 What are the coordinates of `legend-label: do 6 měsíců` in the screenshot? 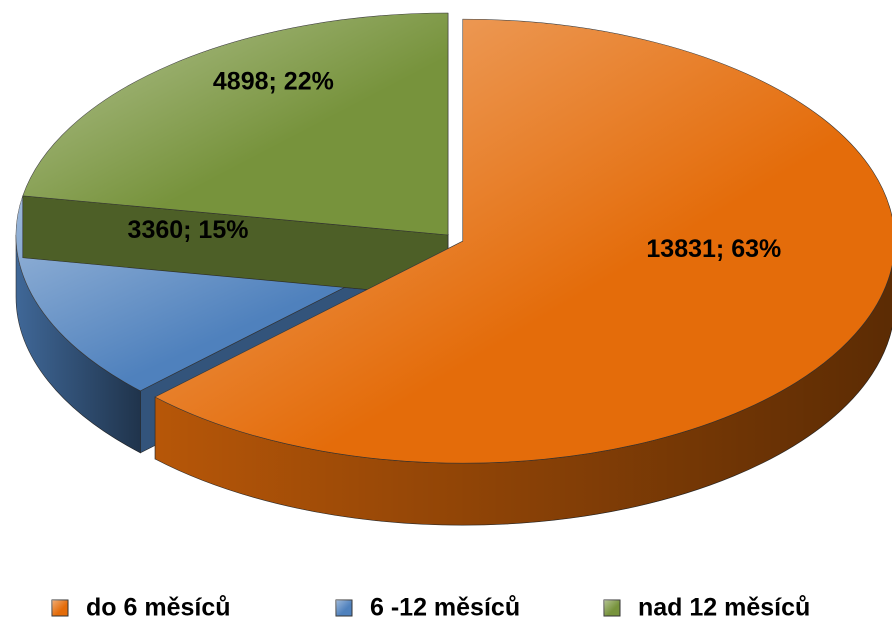 It's located at (158, 608).